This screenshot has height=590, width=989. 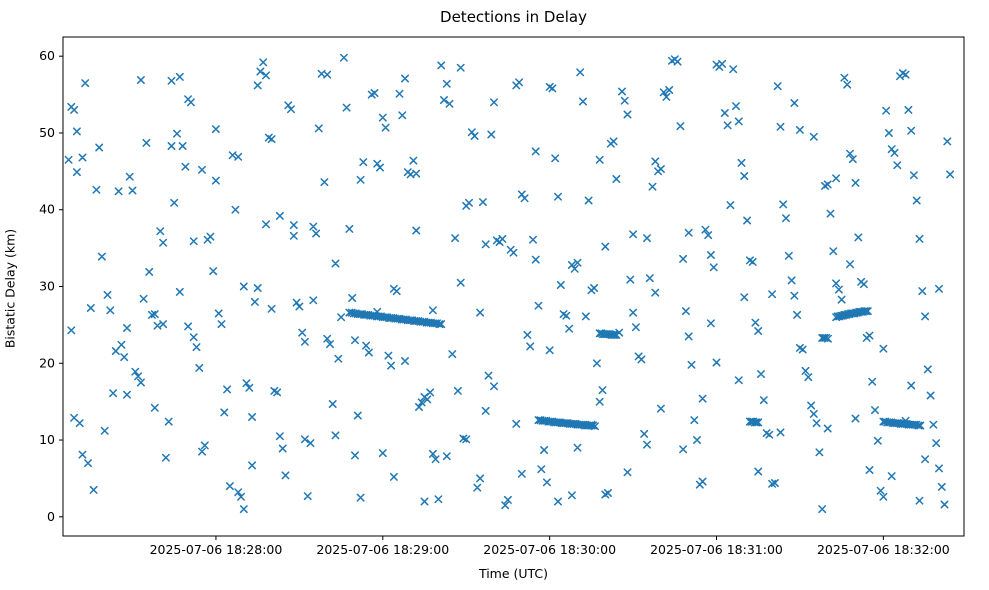 What do you see at coordinates (883, 549) in the screenshot?
I see `svg-text: 2025-07-06 18:32:00` at bounding box center [883, 549].